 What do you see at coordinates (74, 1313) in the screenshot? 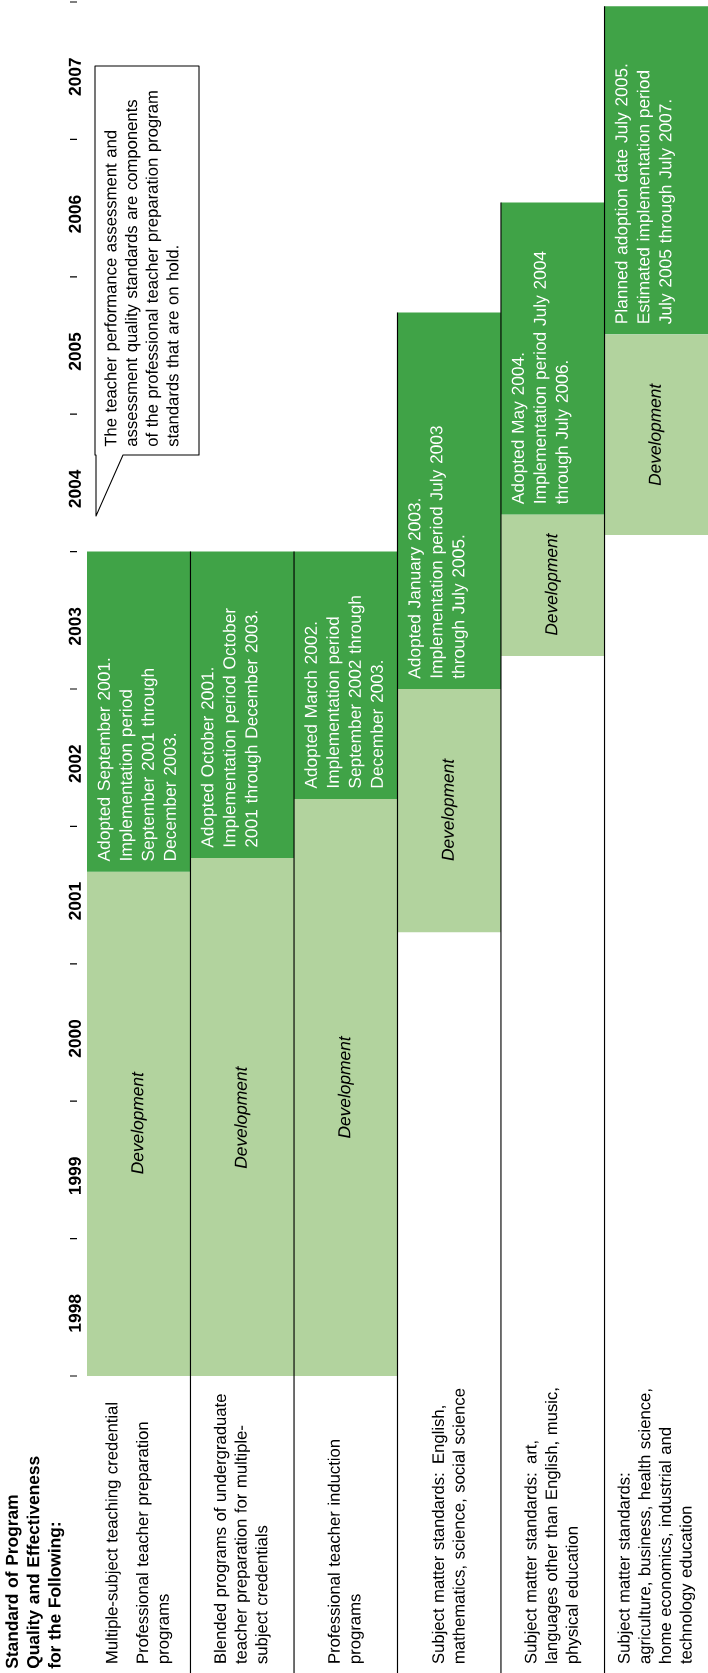
I see `y-tick-label: 1998` at bounding box center [74, 1313].